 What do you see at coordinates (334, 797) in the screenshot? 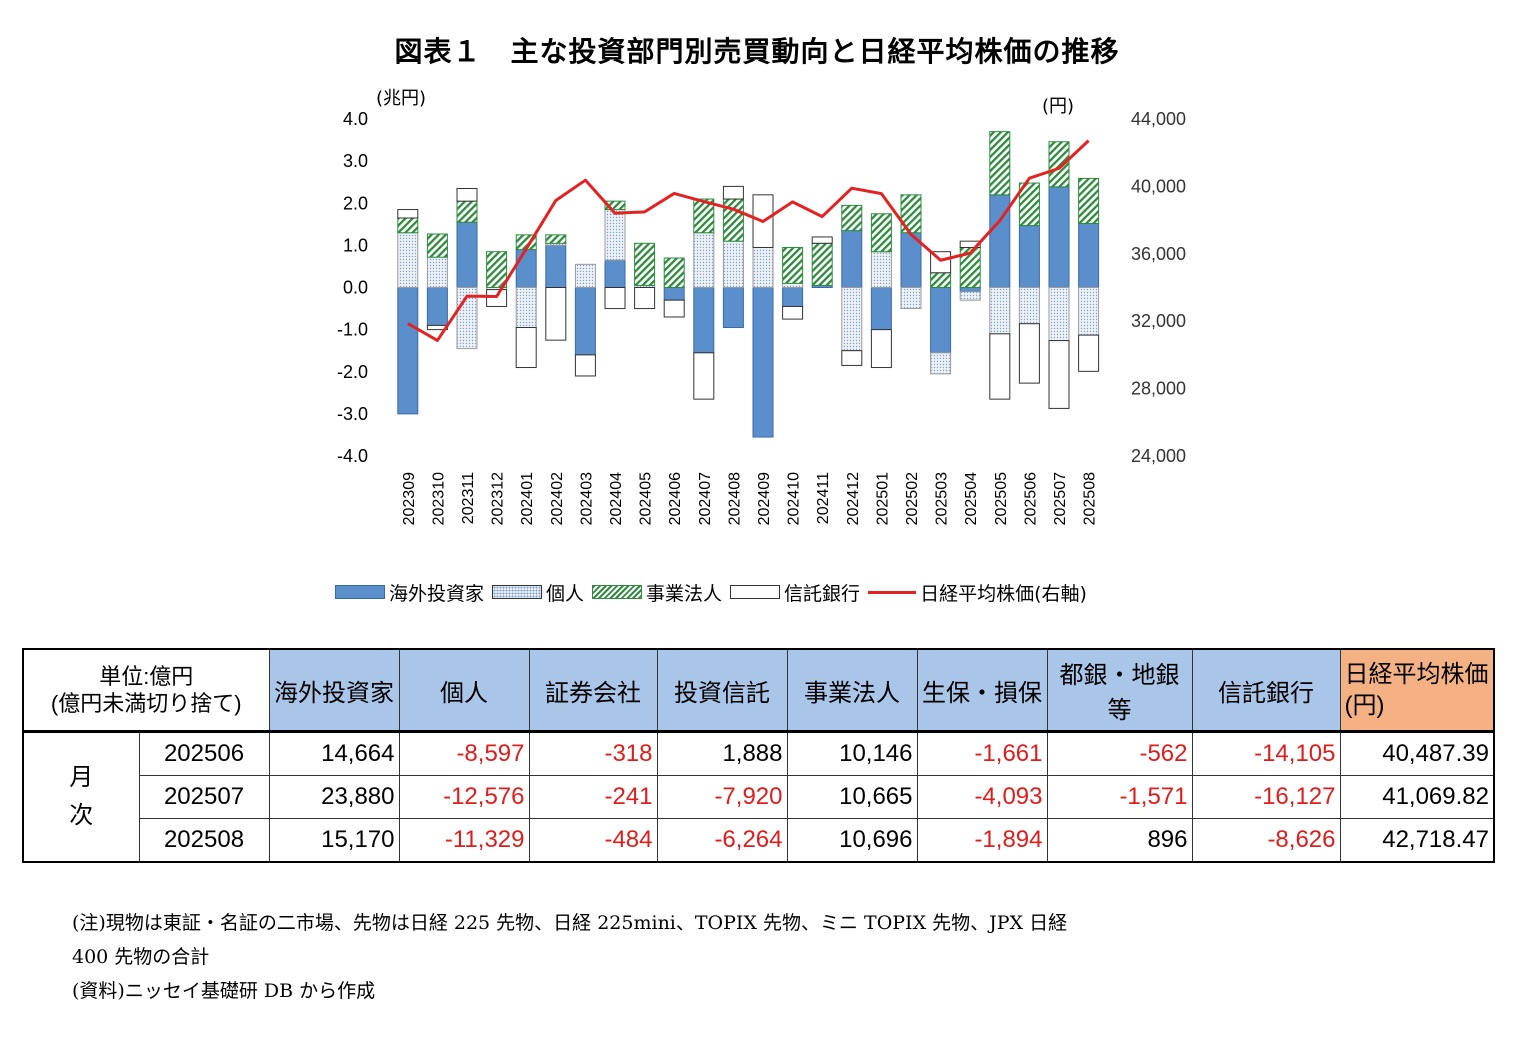
I see `table-cell: 23,880` at bounding box center [334, 797].